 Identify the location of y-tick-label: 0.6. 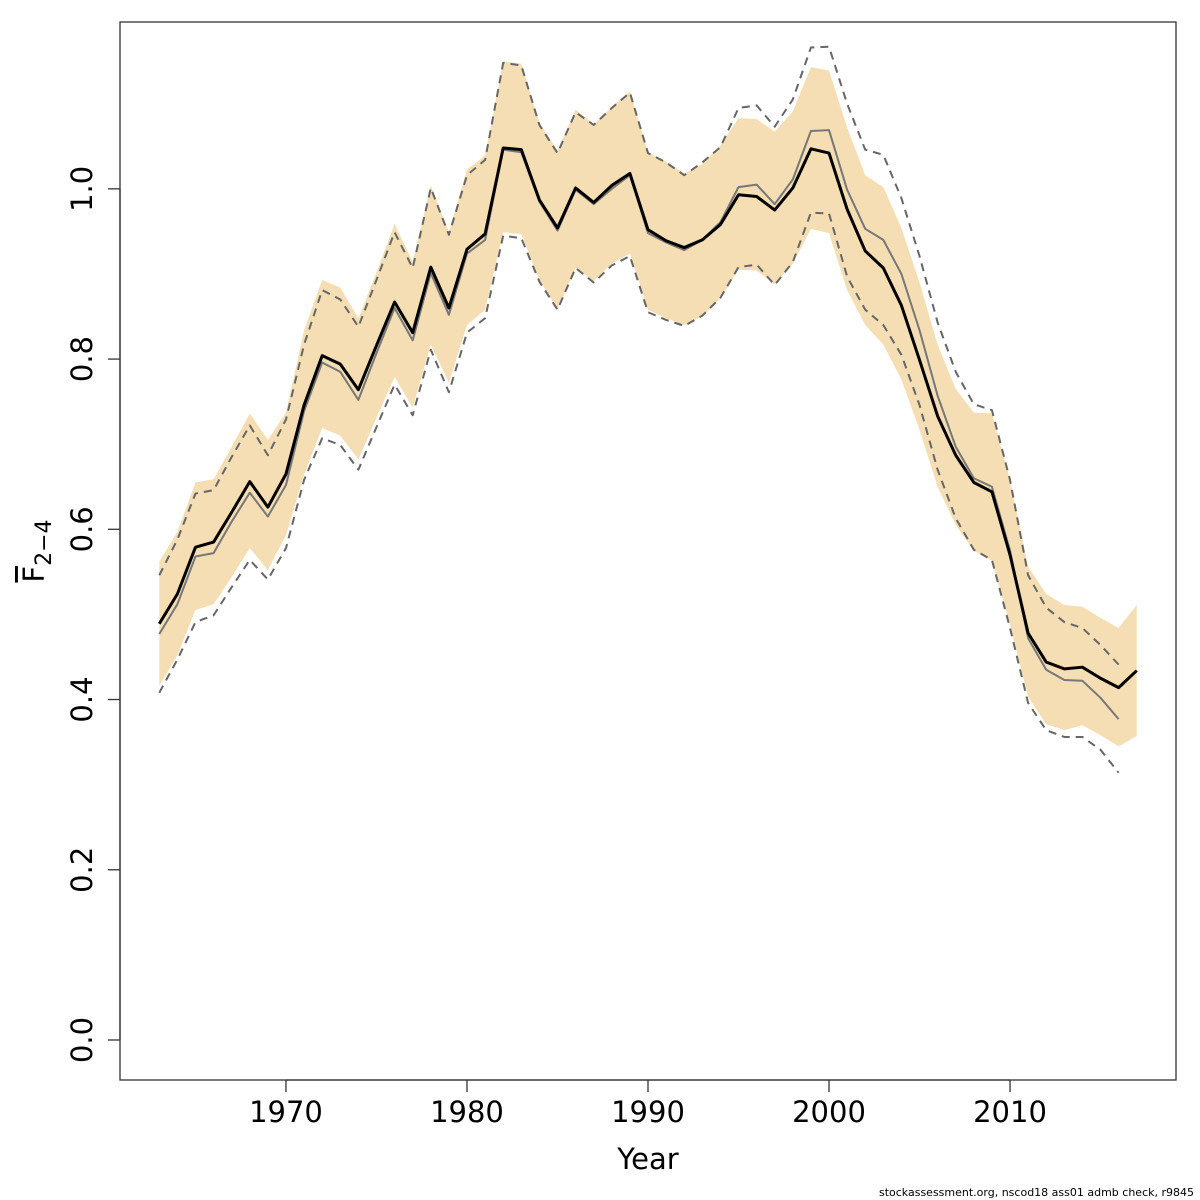
(82, 529).